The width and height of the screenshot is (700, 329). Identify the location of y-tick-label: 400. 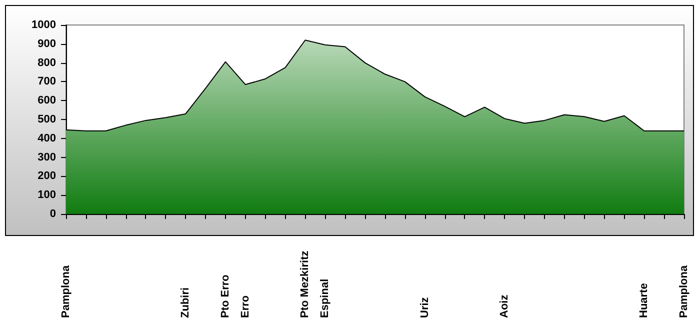
(47, 138).